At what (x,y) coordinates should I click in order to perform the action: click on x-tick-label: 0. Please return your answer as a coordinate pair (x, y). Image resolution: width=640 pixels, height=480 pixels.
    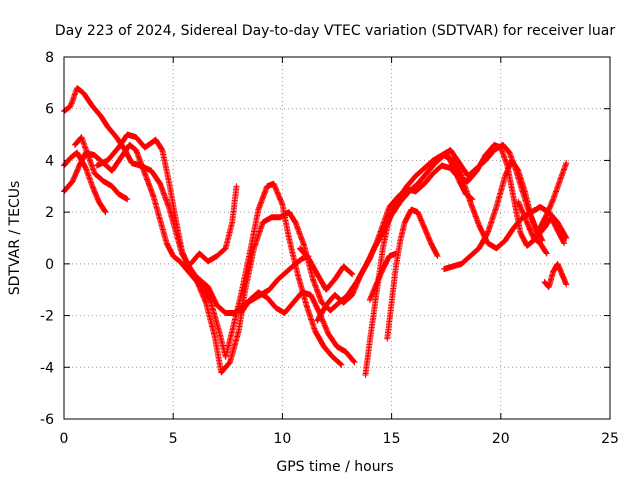
    Looking at the image, I should click on (64, 439).